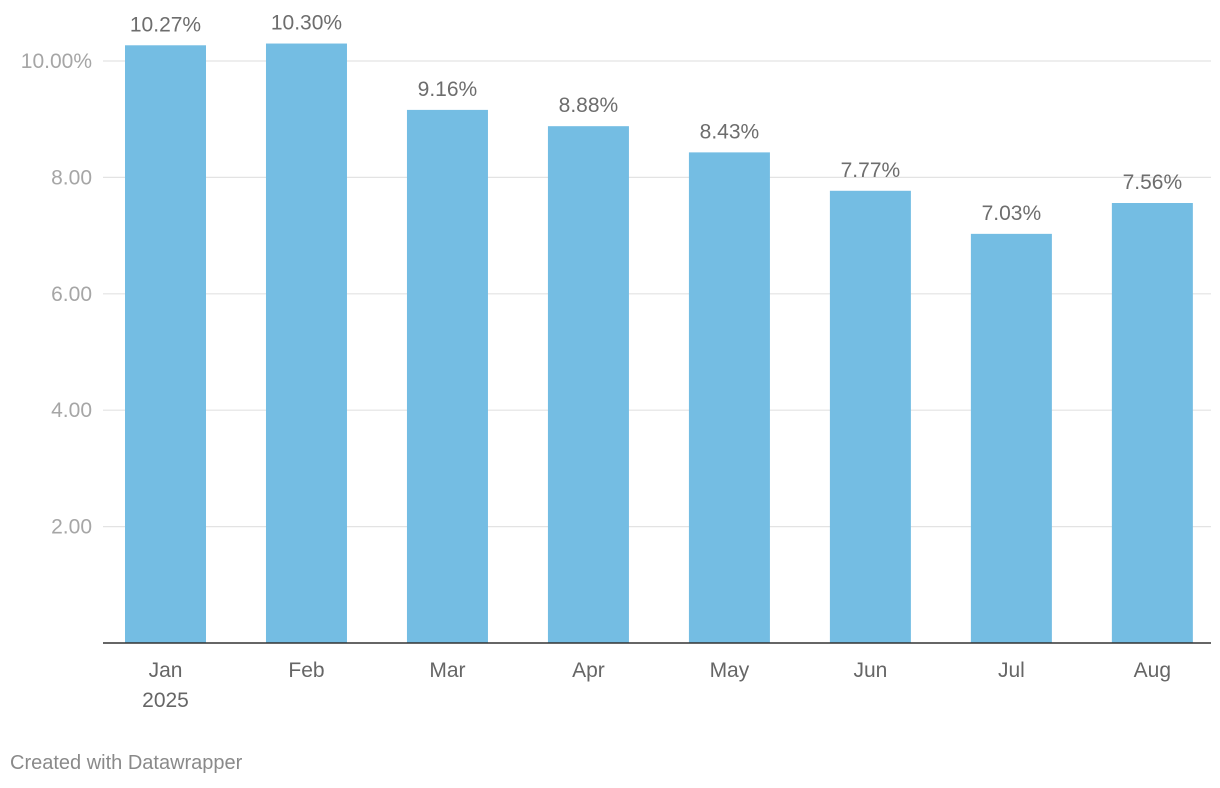 The image size is (1220, 788). Describe the element at coordinates (56, 61) in the screenshot. I see `y-tick-label: 10.00%` at that location.